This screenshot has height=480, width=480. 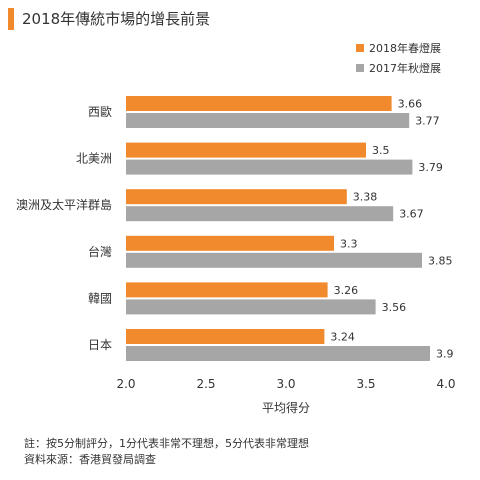 I want to click on category-label-6: 日本, so click(x=100, y=345).